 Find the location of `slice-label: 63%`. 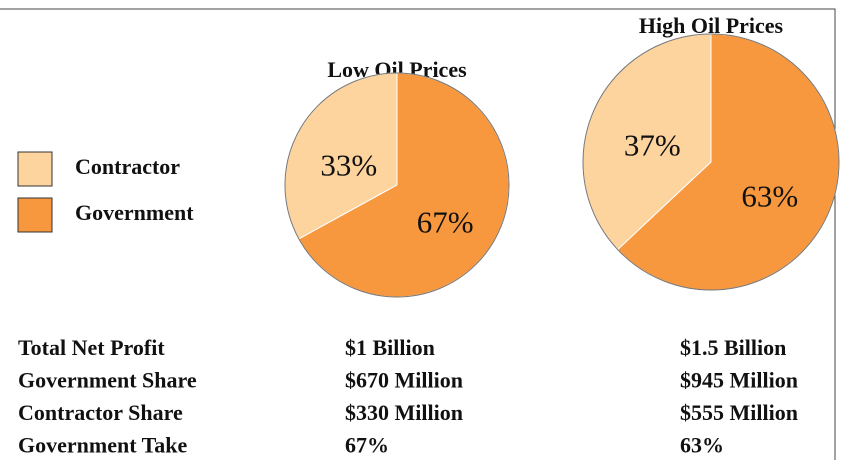

slice-label: 63% is located at coordinates (769, 196).